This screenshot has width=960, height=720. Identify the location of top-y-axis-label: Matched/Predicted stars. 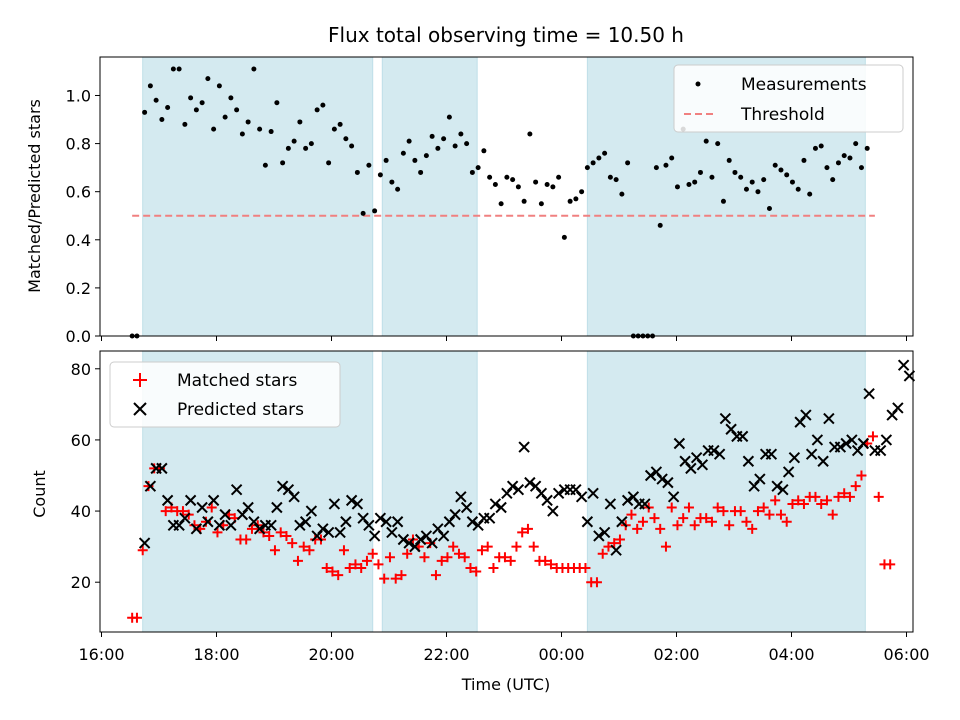
(34, 196).